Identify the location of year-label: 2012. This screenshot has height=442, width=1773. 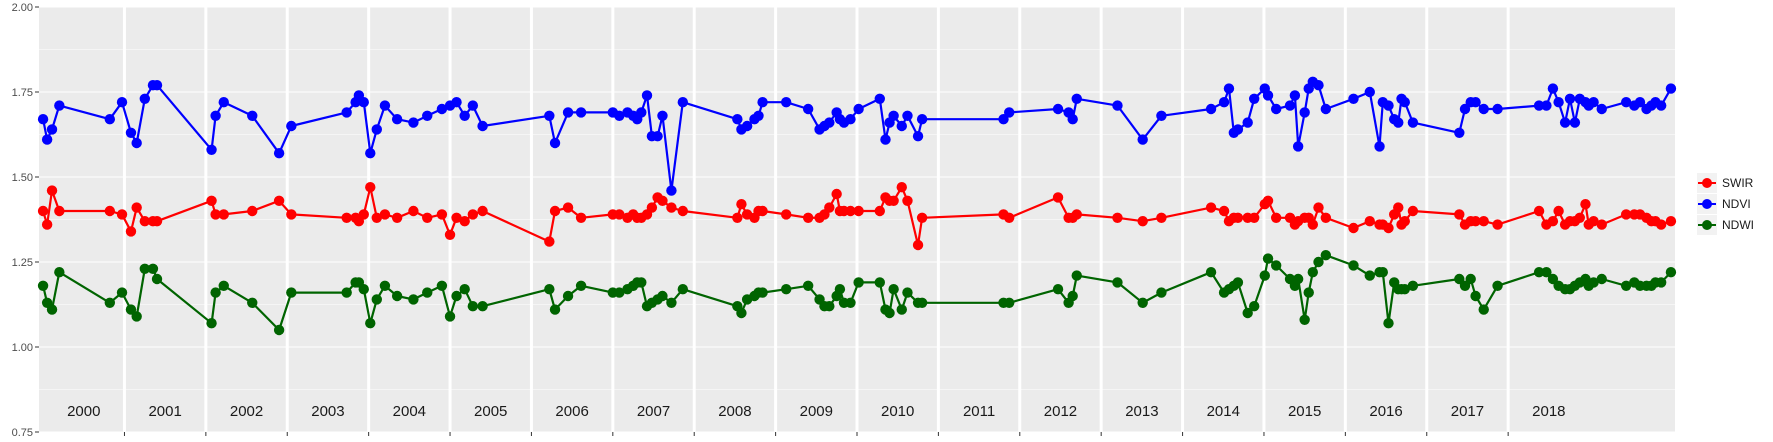
(1060, 411).